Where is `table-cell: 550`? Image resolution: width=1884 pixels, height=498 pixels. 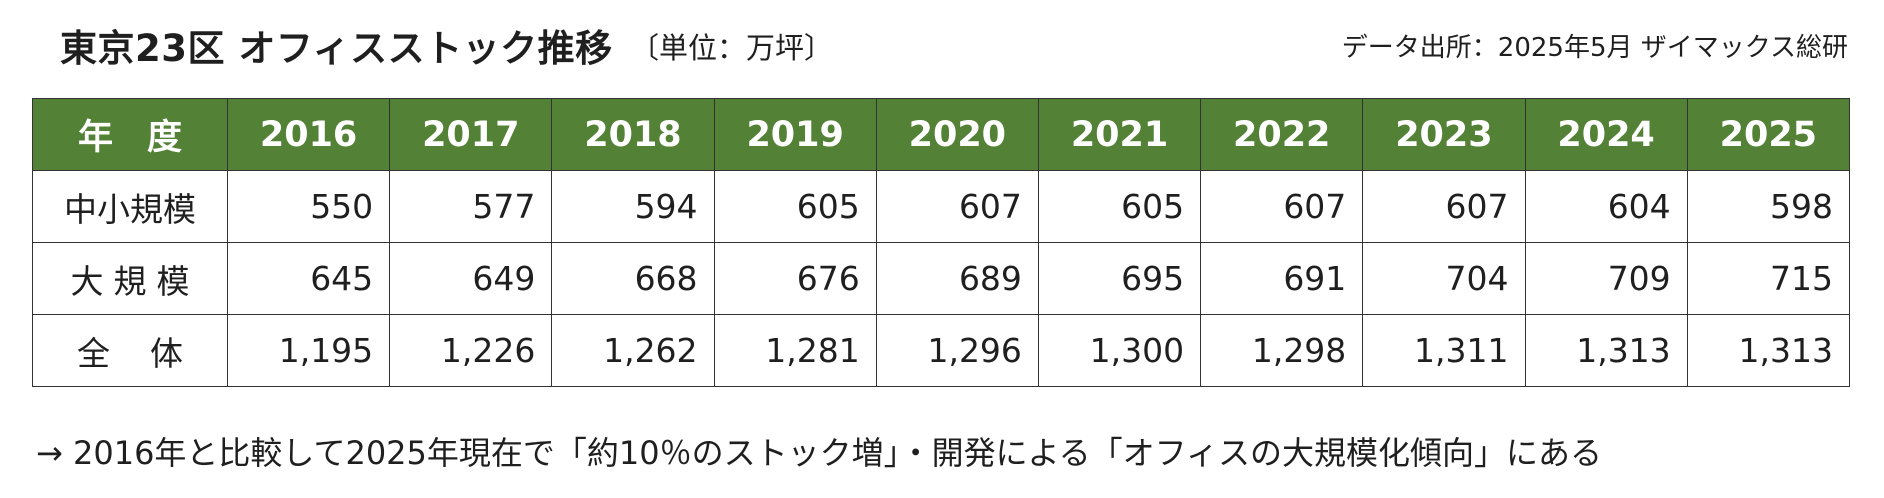
table-cell: 550 is located at coordinates (308, 206).